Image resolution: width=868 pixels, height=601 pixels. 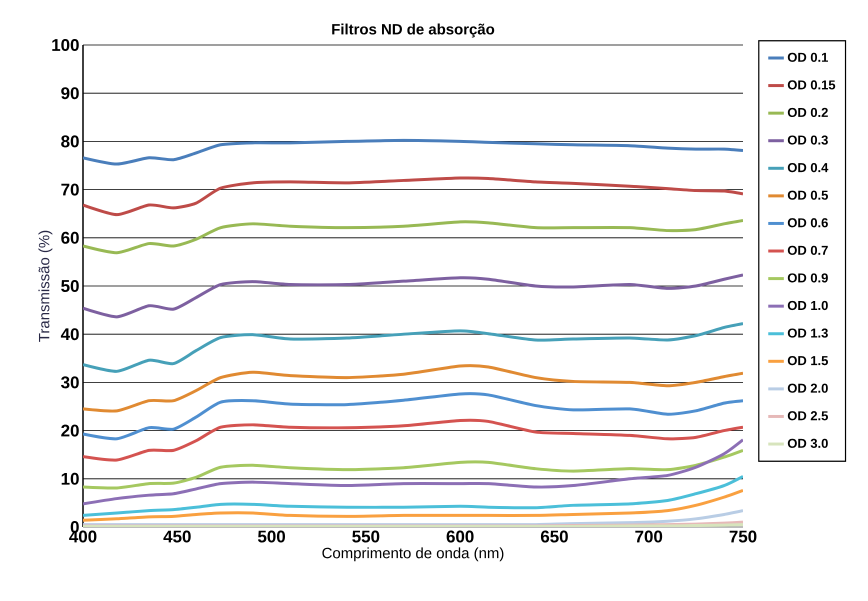 I want to click on y-tick-label: 50, so click(x=70, y=286).